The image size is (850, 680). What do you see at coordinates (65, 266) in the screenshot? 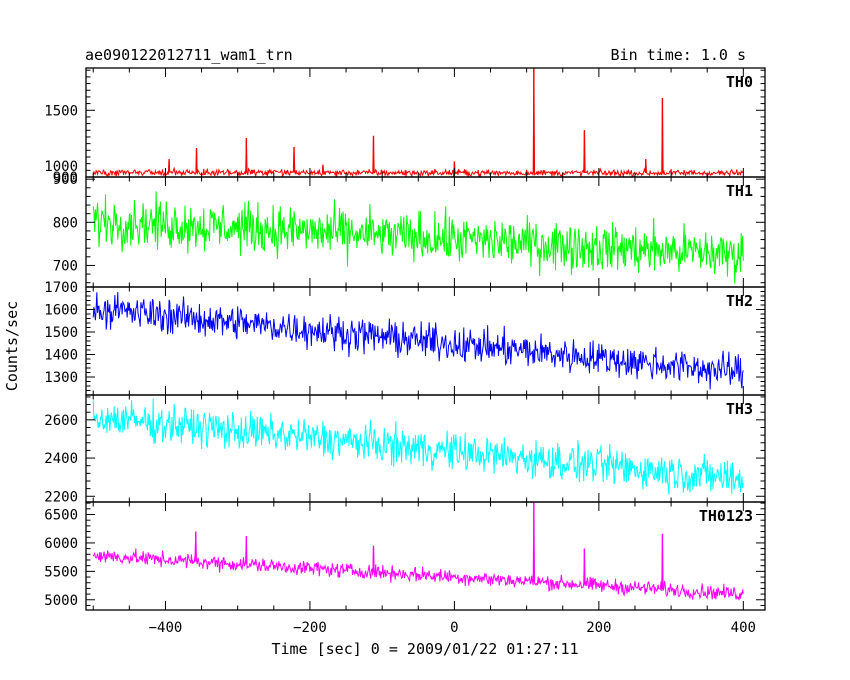
I see `y-tick-label: 700` at bounding box center [65, 266].